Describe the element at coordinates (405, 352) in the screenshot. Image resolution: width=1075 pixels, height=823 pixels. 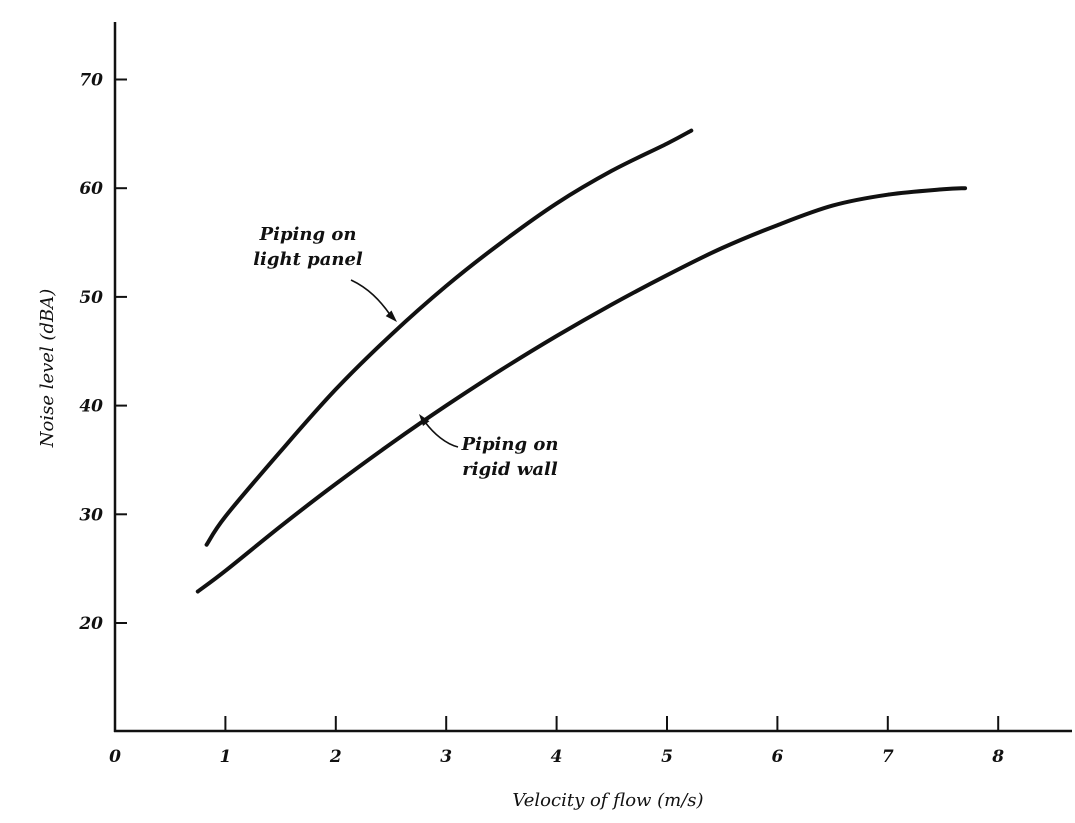
I see `curve-annotations: Piping on light panel Piping on rigid wall` at that location.